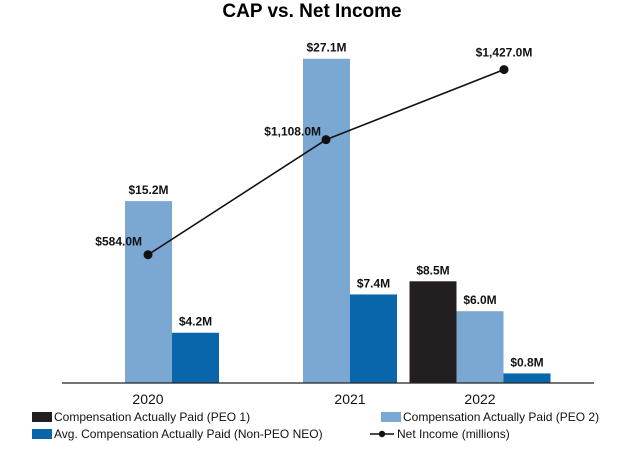 This screenshot has width=624, height=451. I want to click on legend-label-2: Compensation Actually Paid (PEO 2), so click(501, 417).